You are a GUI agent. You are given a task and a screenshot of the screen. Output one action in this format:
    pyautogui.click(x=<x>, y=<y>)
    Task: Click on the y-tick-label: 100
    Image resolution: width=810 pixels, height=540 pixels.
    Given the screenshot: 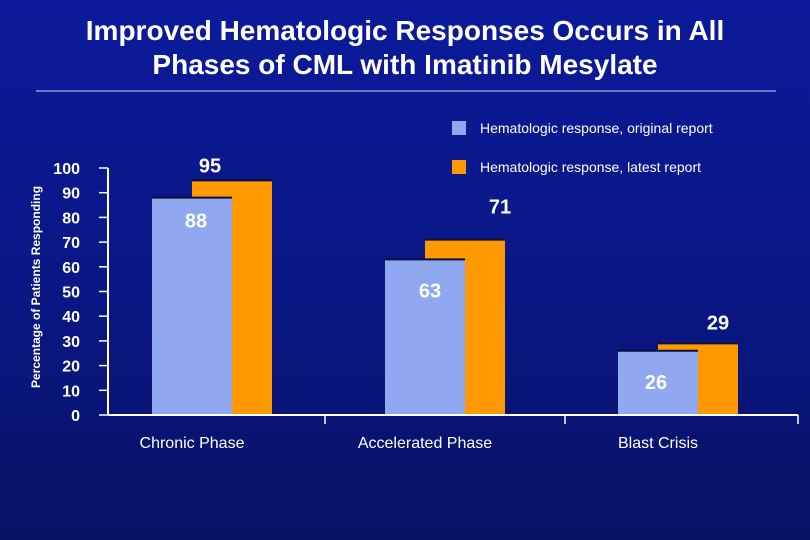 What is the action you would take?
    pyautogui.click(x=66, y=169)
    